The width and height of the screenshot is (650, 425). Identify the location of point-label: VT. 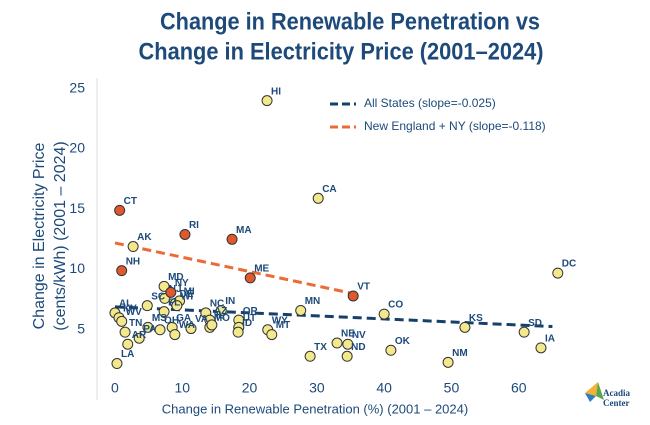
(363, 287).